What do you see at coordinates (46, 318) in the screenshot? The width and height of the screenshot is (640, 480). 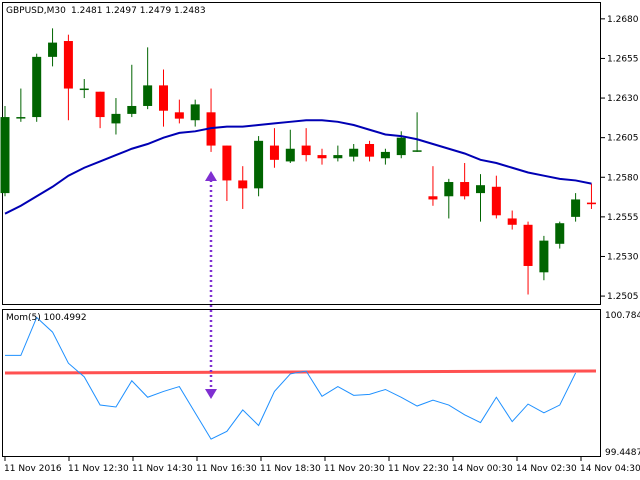 I see `momentum-label: Mom(5) 100.4992` at bounding box center [46, 318].